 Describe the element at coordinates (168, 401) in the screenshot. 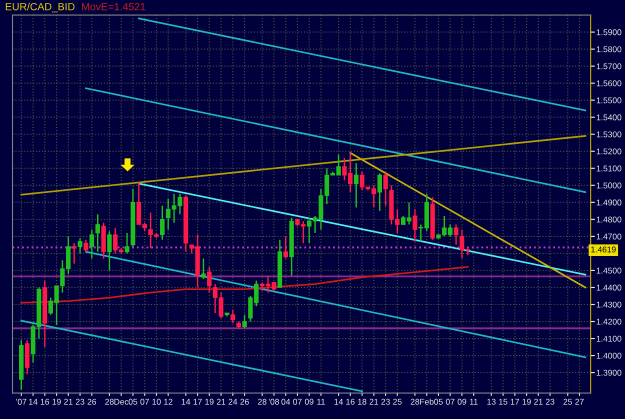

I see `x-tick-label: 12` at that location.